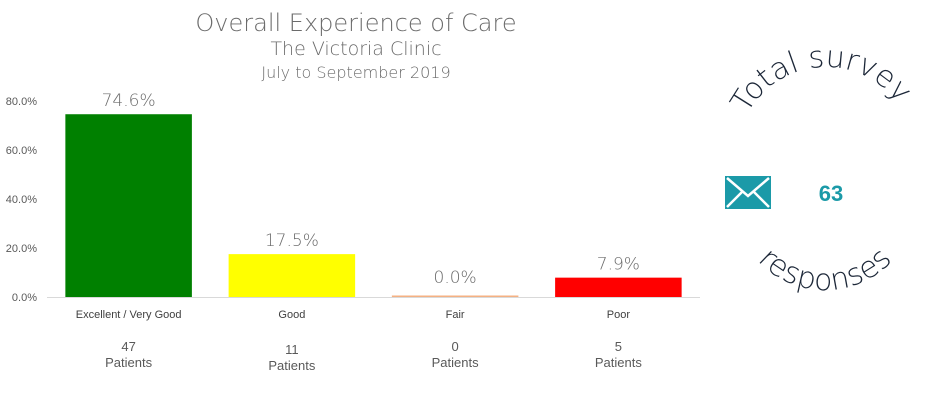  What do you see at coordinates (355, 49) in the screenshot?
I see `chart-subtitle: The Victoria Clinic` at bounding box center [355, 49].